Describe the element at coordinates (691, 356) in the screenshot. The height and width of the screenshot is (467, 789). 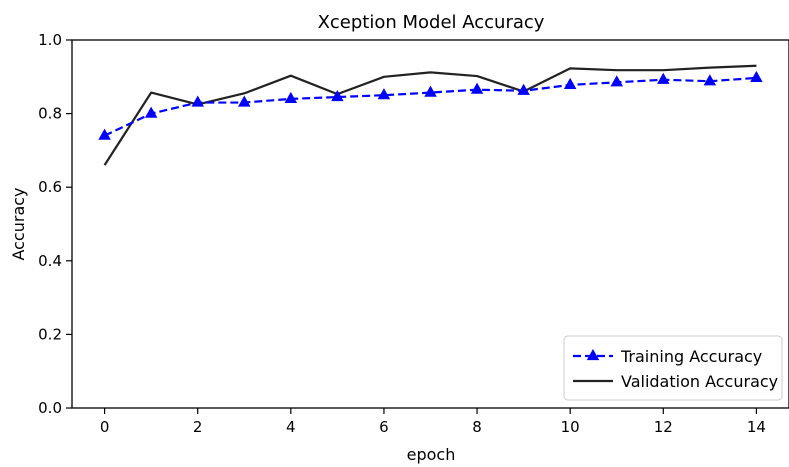
I see `legend-training-label: Training Accuracy` at that location.